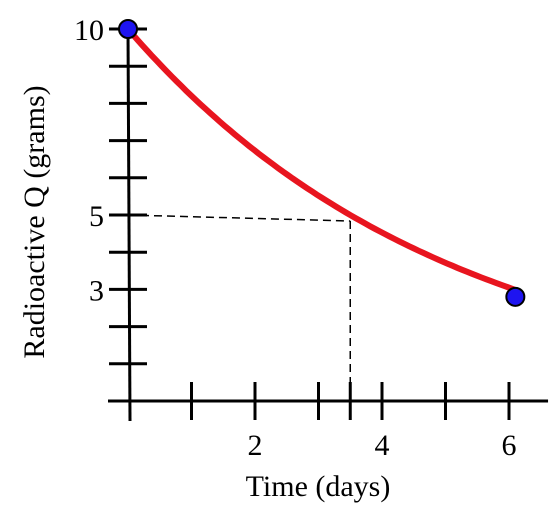 The height and width of the screenshot is (508, 550). Describe the element at coordinates (318, 486) in the screenshot. I see `x-axis-title: Time (days)` at that location.